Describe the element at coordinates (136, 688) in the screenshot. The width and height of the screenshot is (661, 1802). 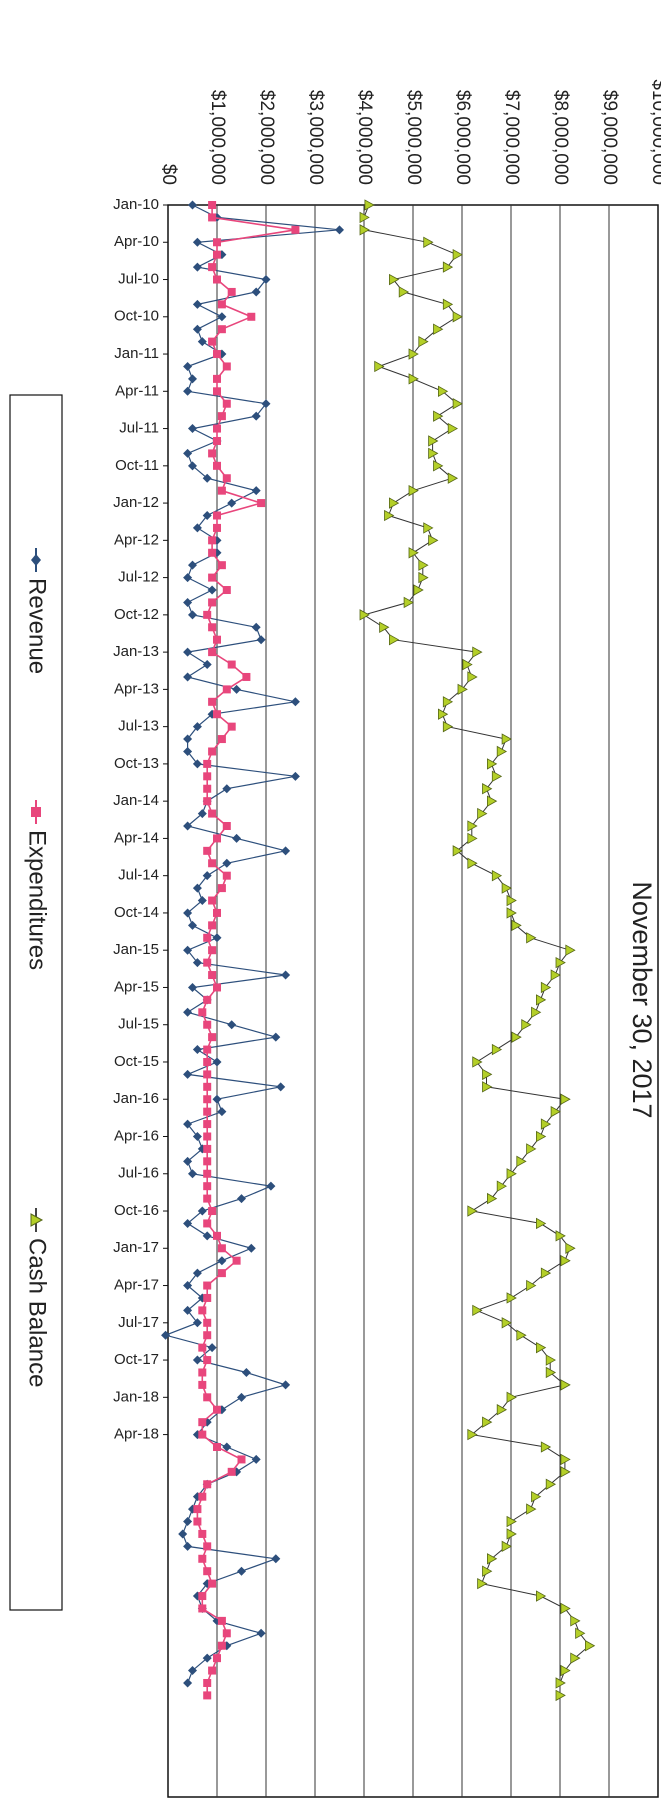
I see `x-tick-label-13: Apr-13` at that location.